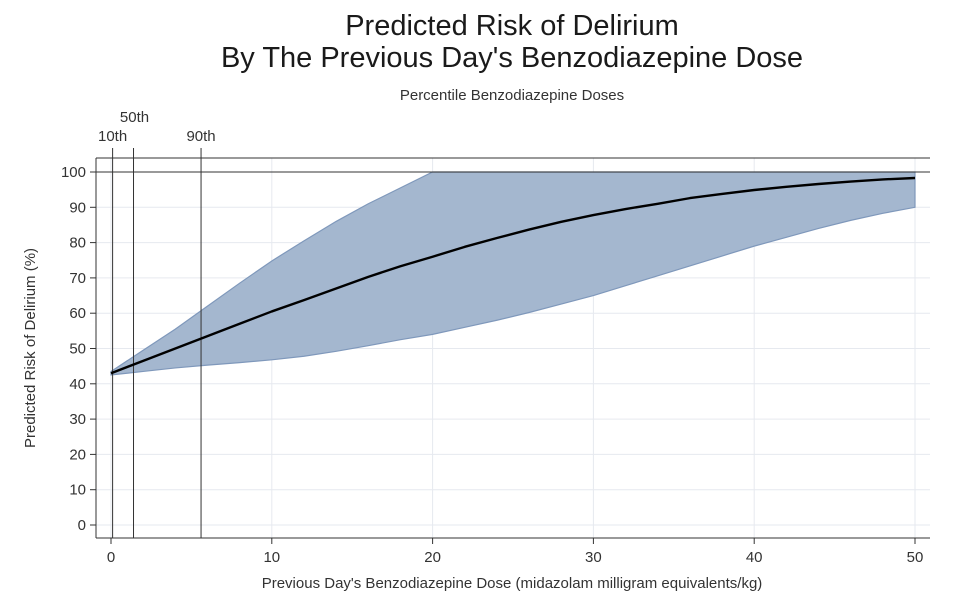 This screenshot has width=954, height=612. What do you see at coordinates (512, 95) in the screenshot?
I see `percentile-axis-title: Percentile Benzodiazepine Doses` at bounding box center [512, 95].